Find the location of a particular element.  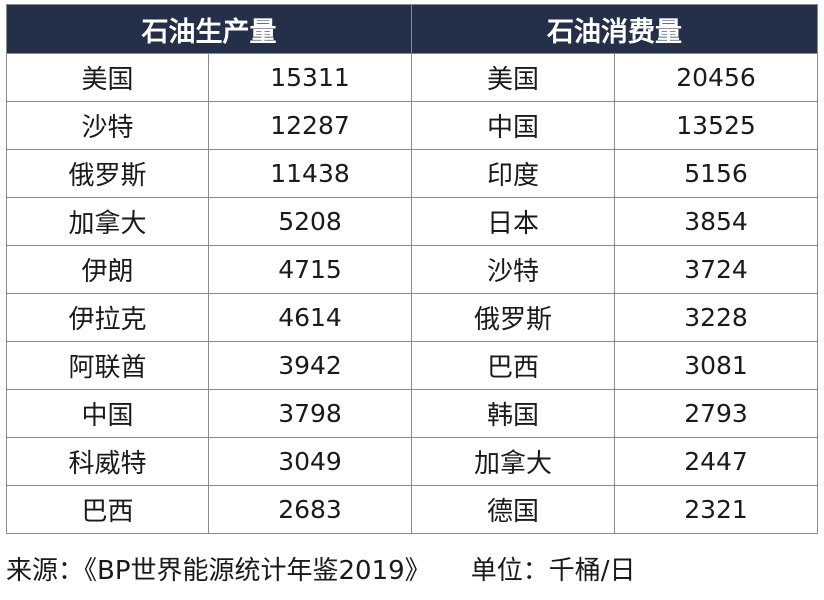

table-header-row: 石油生产量 石油消费量 is located at coordinates (412, 29).